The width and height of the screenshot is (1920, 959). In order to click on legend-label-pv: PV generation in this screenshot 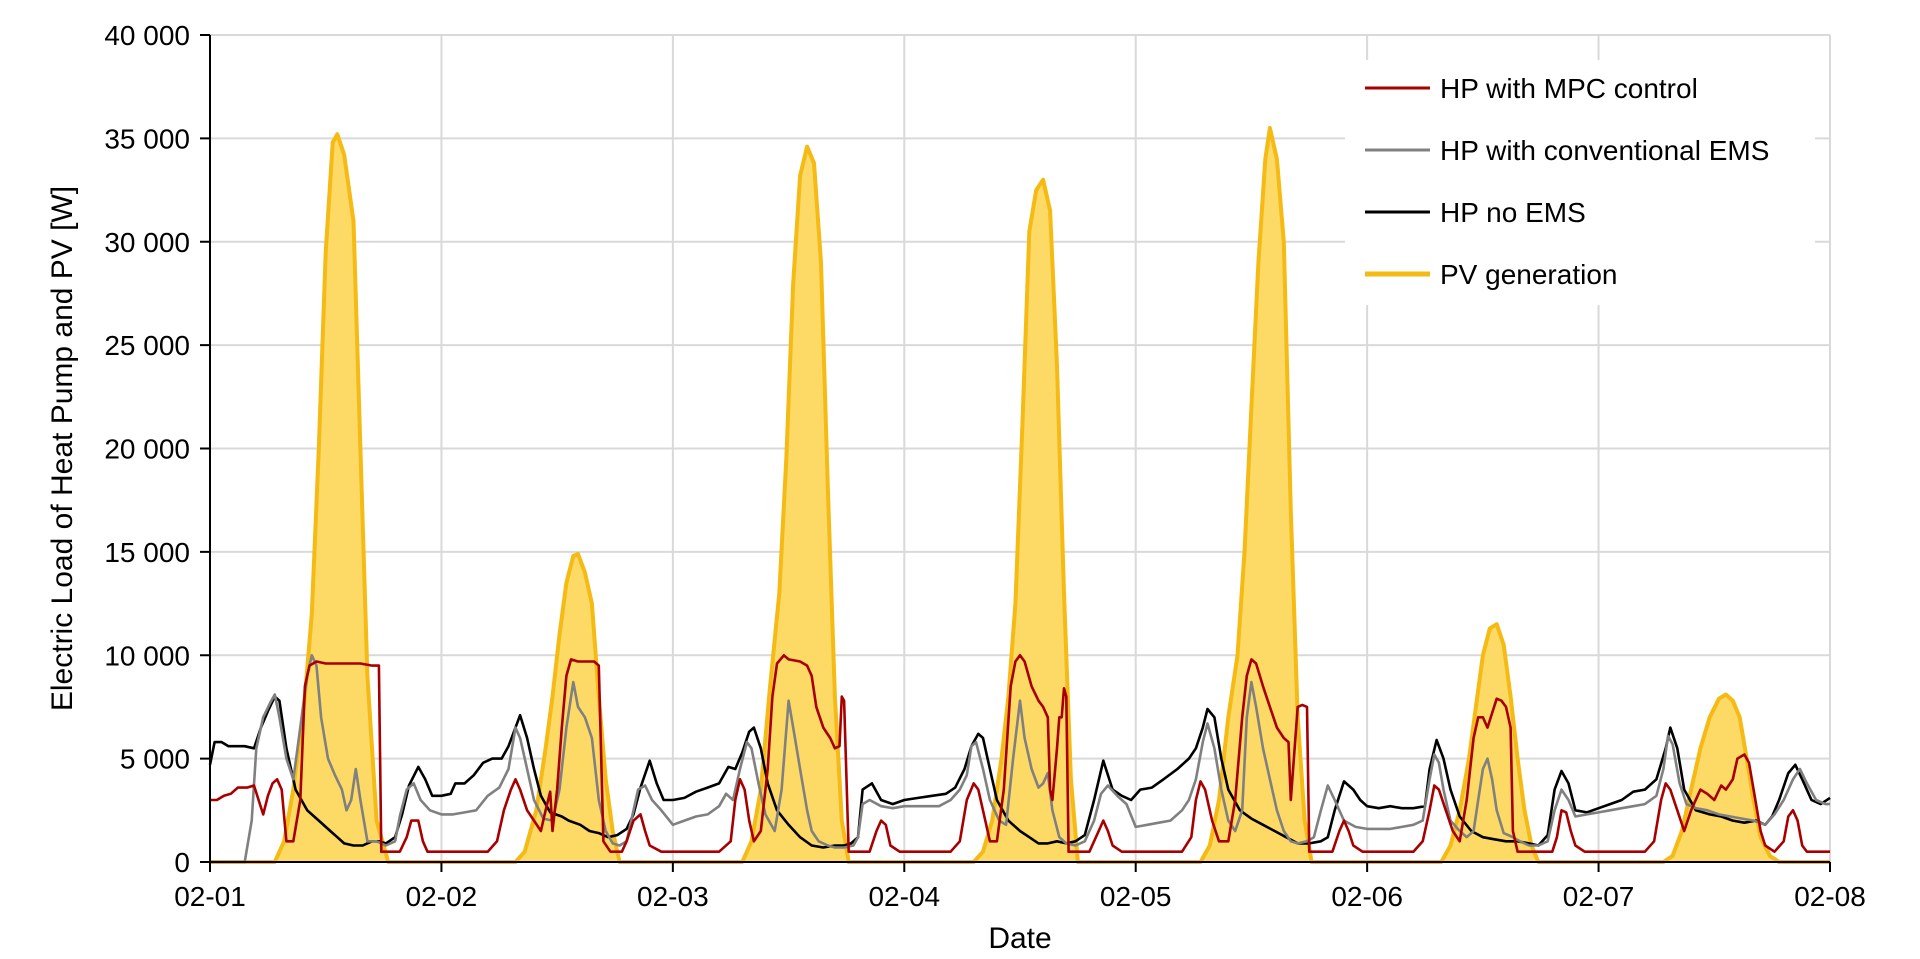, I will do `click(1528, 274)`.